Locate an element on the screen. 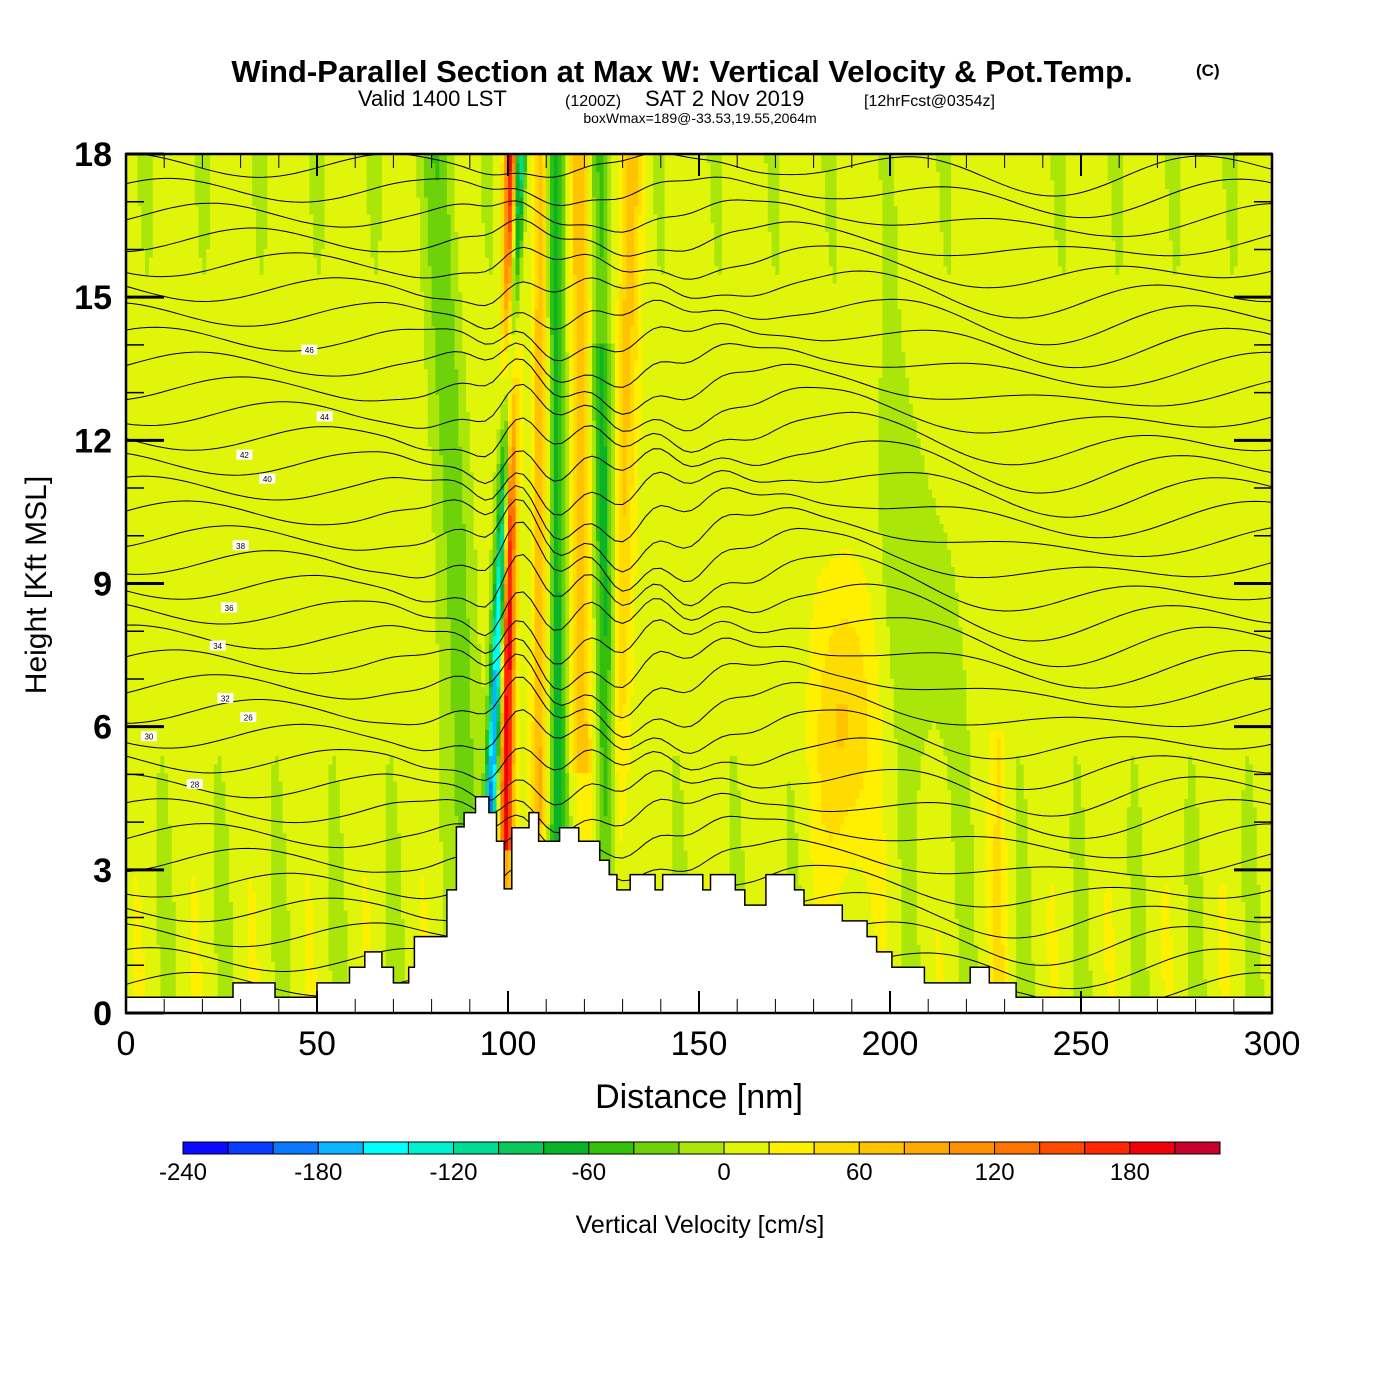  x-tick-label: 50 is located at coordinates (317, 1044).